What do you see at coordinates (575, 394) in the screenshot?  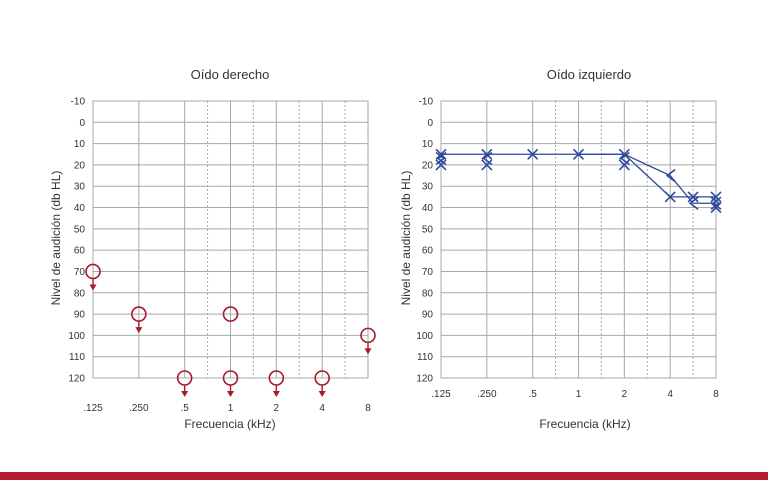 I see `left-ear-x-ticks: .125 .250 .5 1 2 4 8` at bounding box center [575, 394].